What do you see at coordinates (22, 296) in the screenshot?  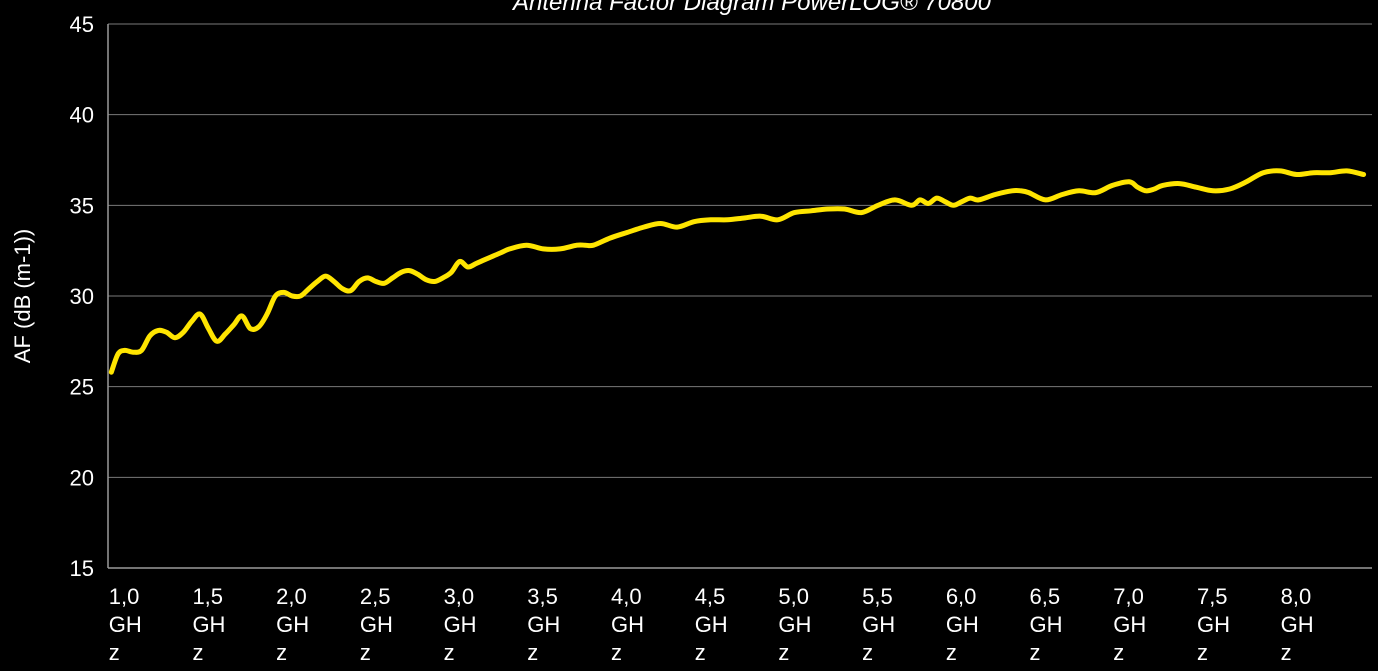 I see `y-axis-label: AF (dB (m-1))` at bounding box center [22, 296].